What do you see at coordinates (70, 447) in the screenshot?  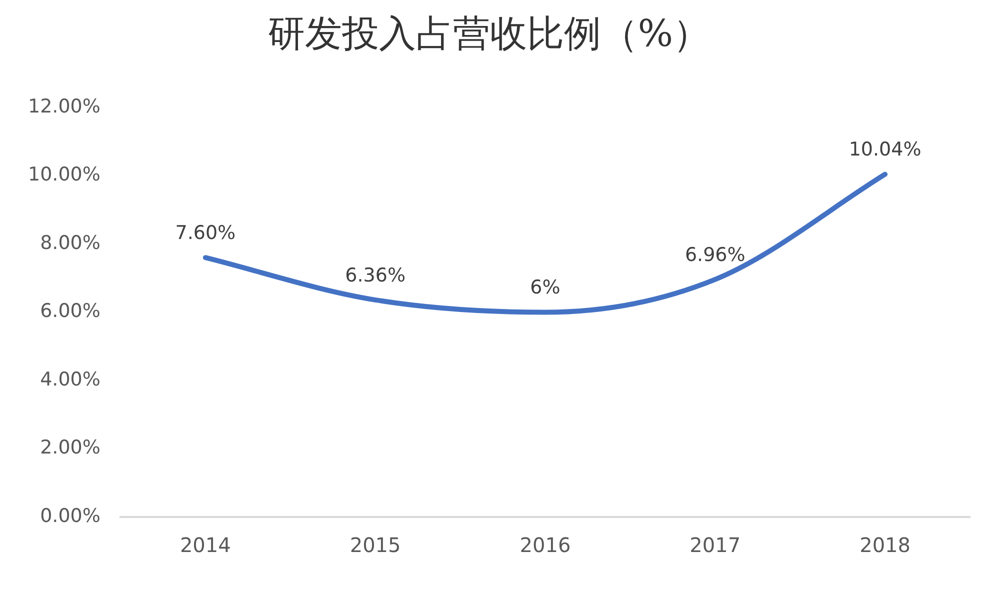 I see `y-tick-label: 2.00%` at bounding box center [70, 447].